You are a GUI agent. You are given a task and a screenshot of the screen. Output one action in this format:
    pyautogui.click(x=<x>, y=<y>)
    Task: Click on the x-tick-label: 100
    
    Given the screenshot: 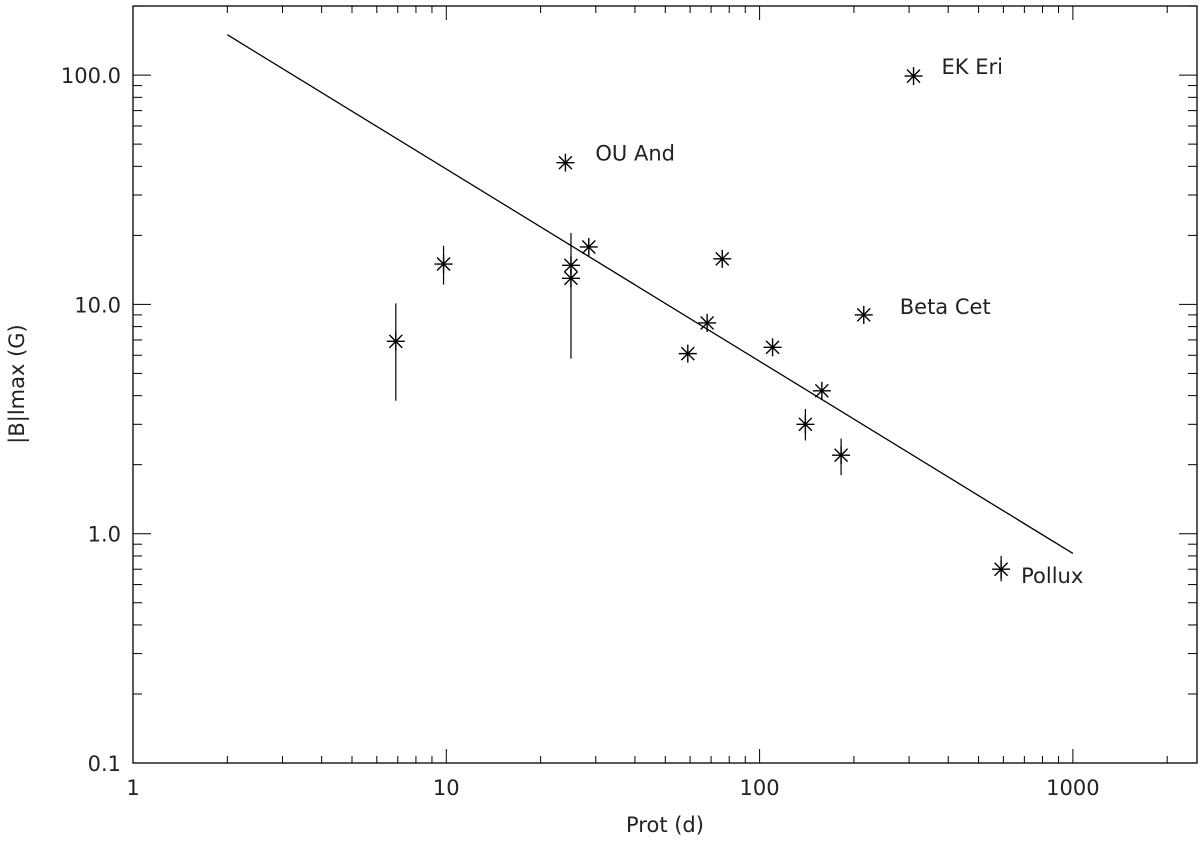 What is the action you would take?
    pyautogui.click(x=760, y=788)
    